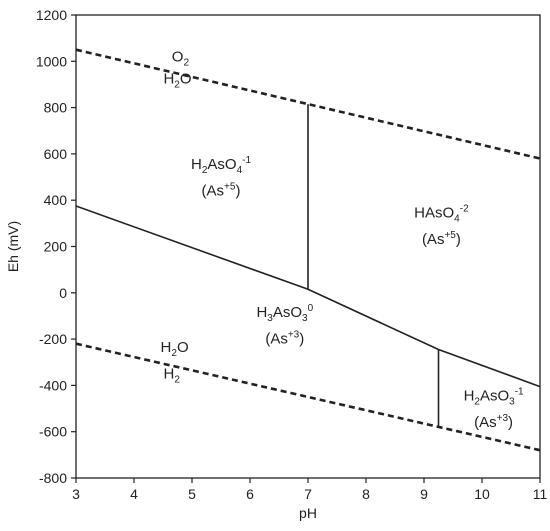 Image resolution: width=550 pixels, height=531 pixels. Describe the element at coordinates (308, 513) in the screenshot. I see `x-axis-label: pH` at that location.